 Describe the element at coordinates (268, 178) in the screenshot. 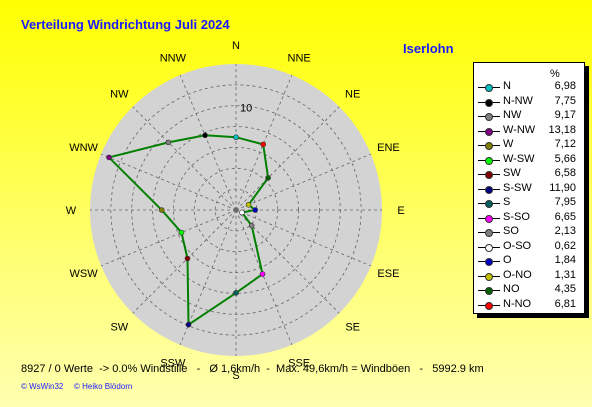

I see `data-point-ne` at that location.